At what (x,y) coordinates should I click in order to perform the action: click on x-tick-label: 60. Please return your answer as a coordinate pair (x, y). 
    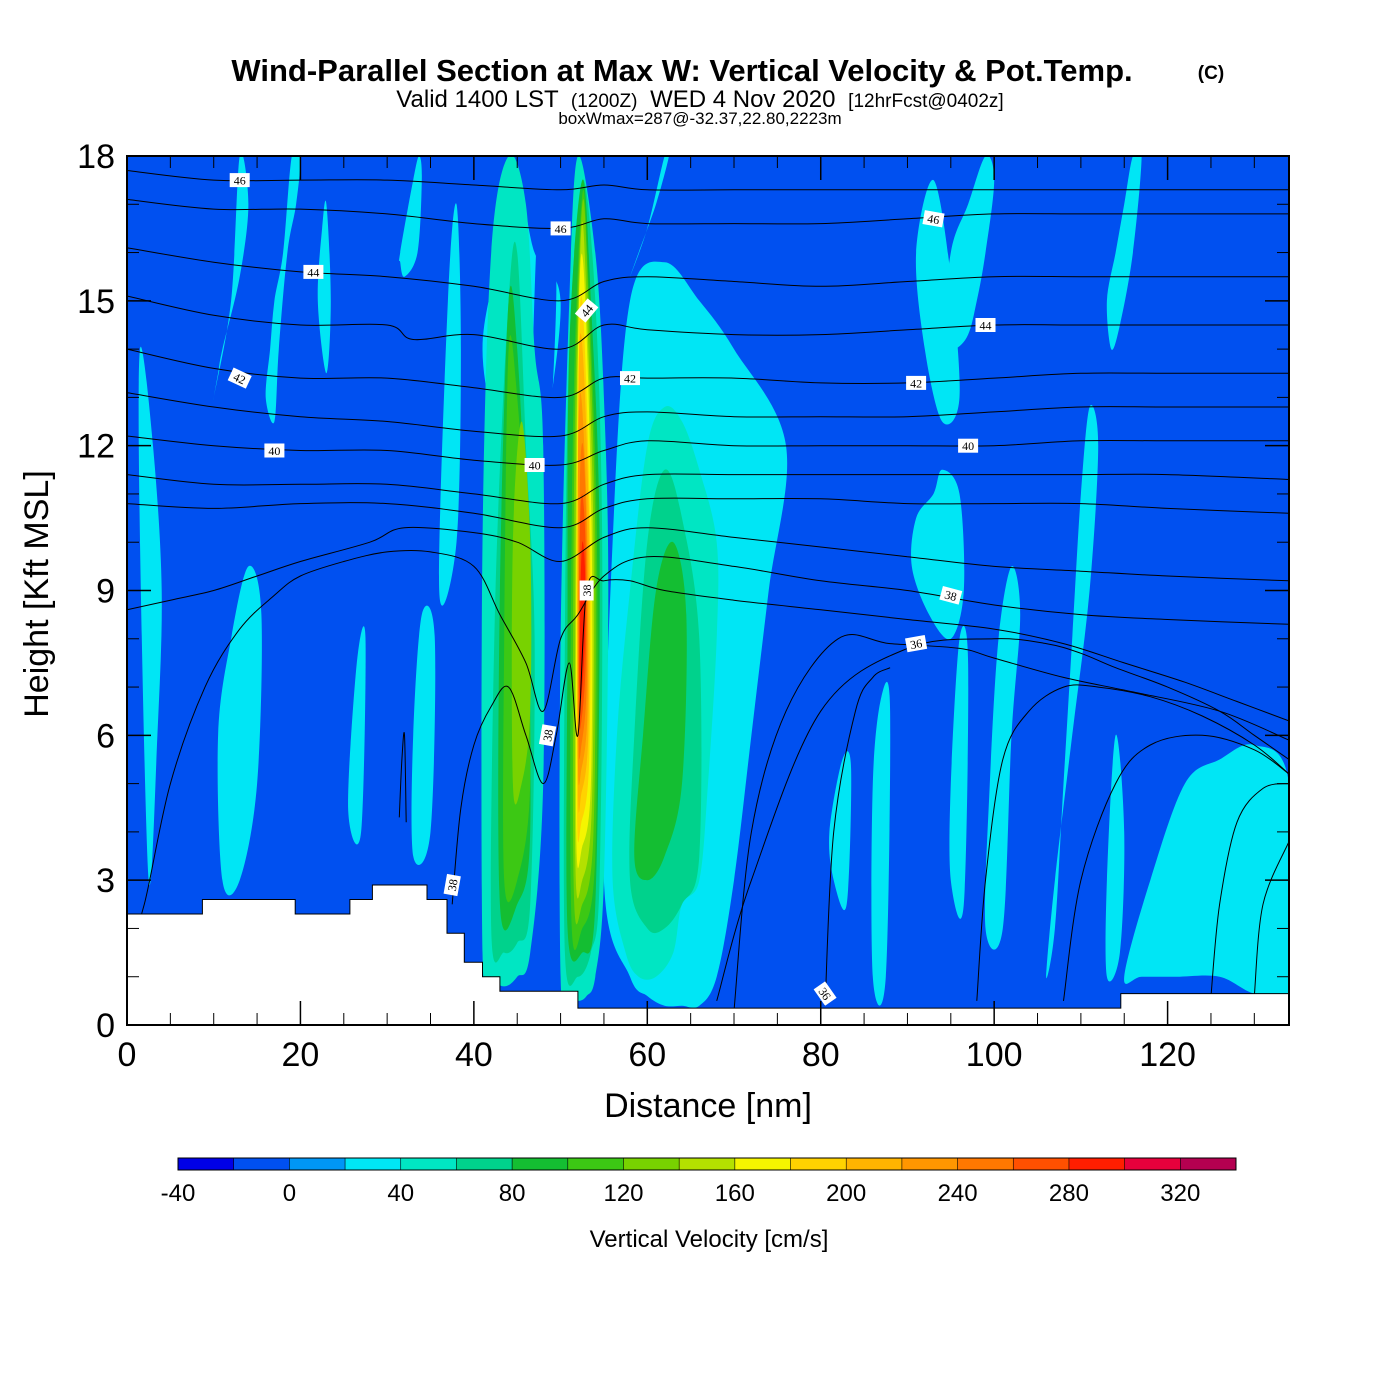
    Looking at the image, I should click on (647, 1055).